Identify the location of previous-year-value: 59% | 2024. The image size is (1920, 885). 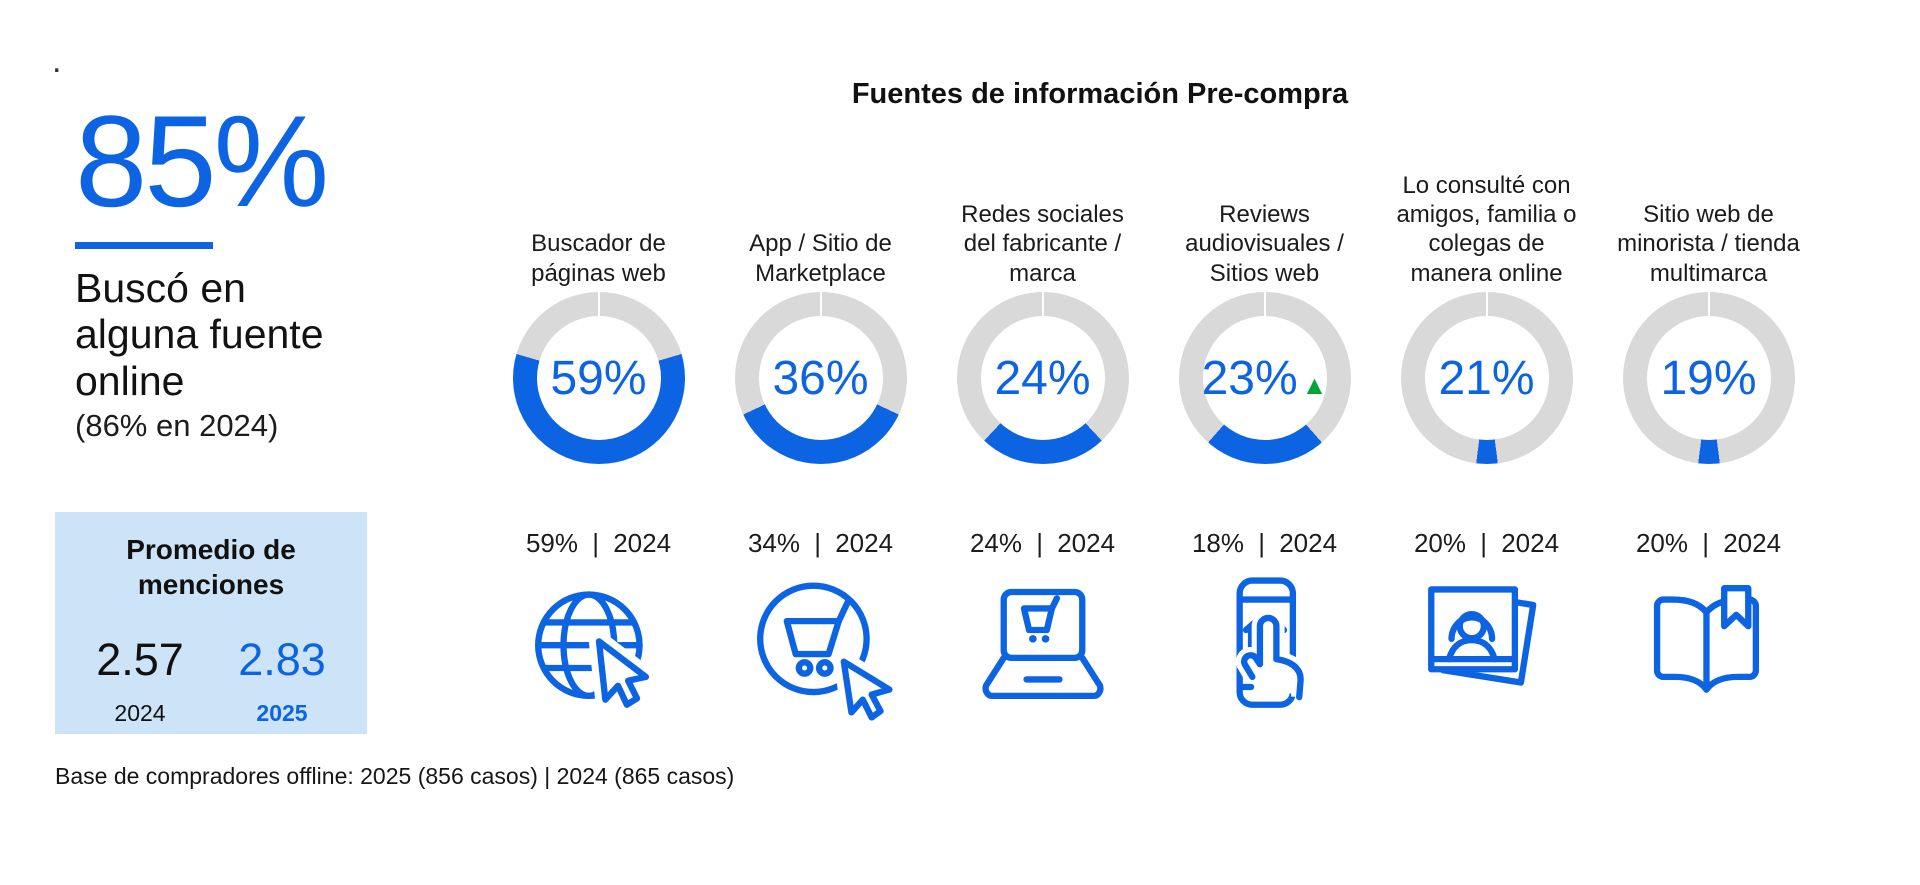
(598, 543).